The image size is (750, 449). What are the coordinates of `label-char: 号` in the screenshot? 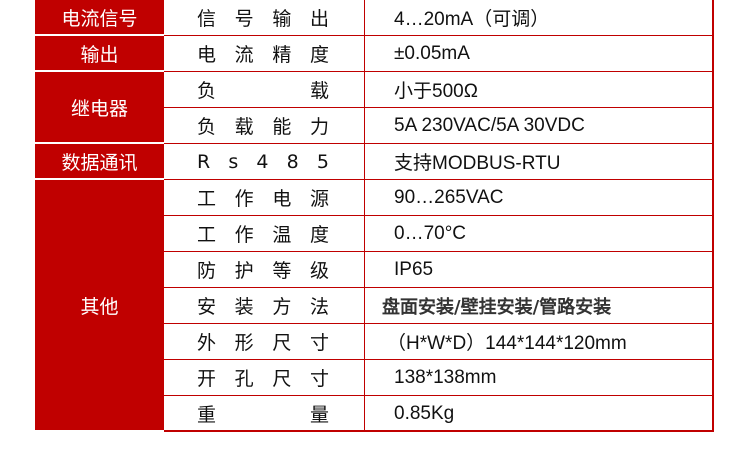 It's located at (244, 19).